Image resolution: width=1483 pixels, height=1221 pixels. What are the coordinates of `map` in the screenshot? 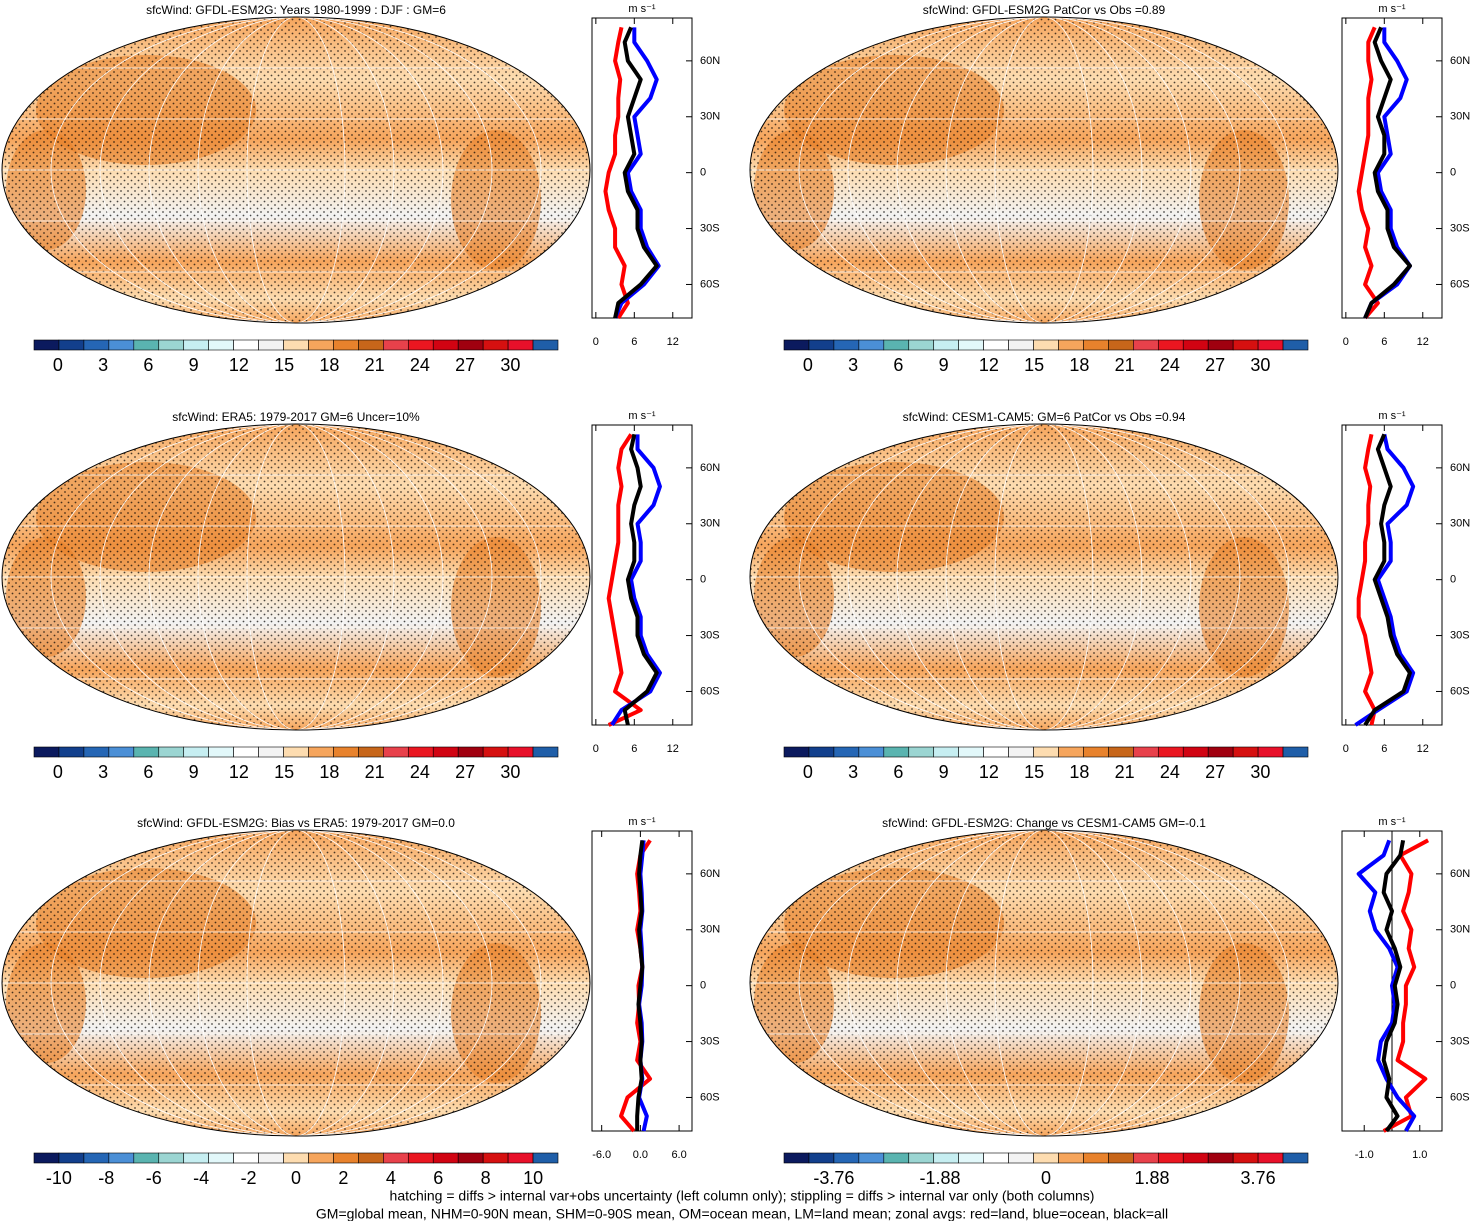 It's located at (296, 170).